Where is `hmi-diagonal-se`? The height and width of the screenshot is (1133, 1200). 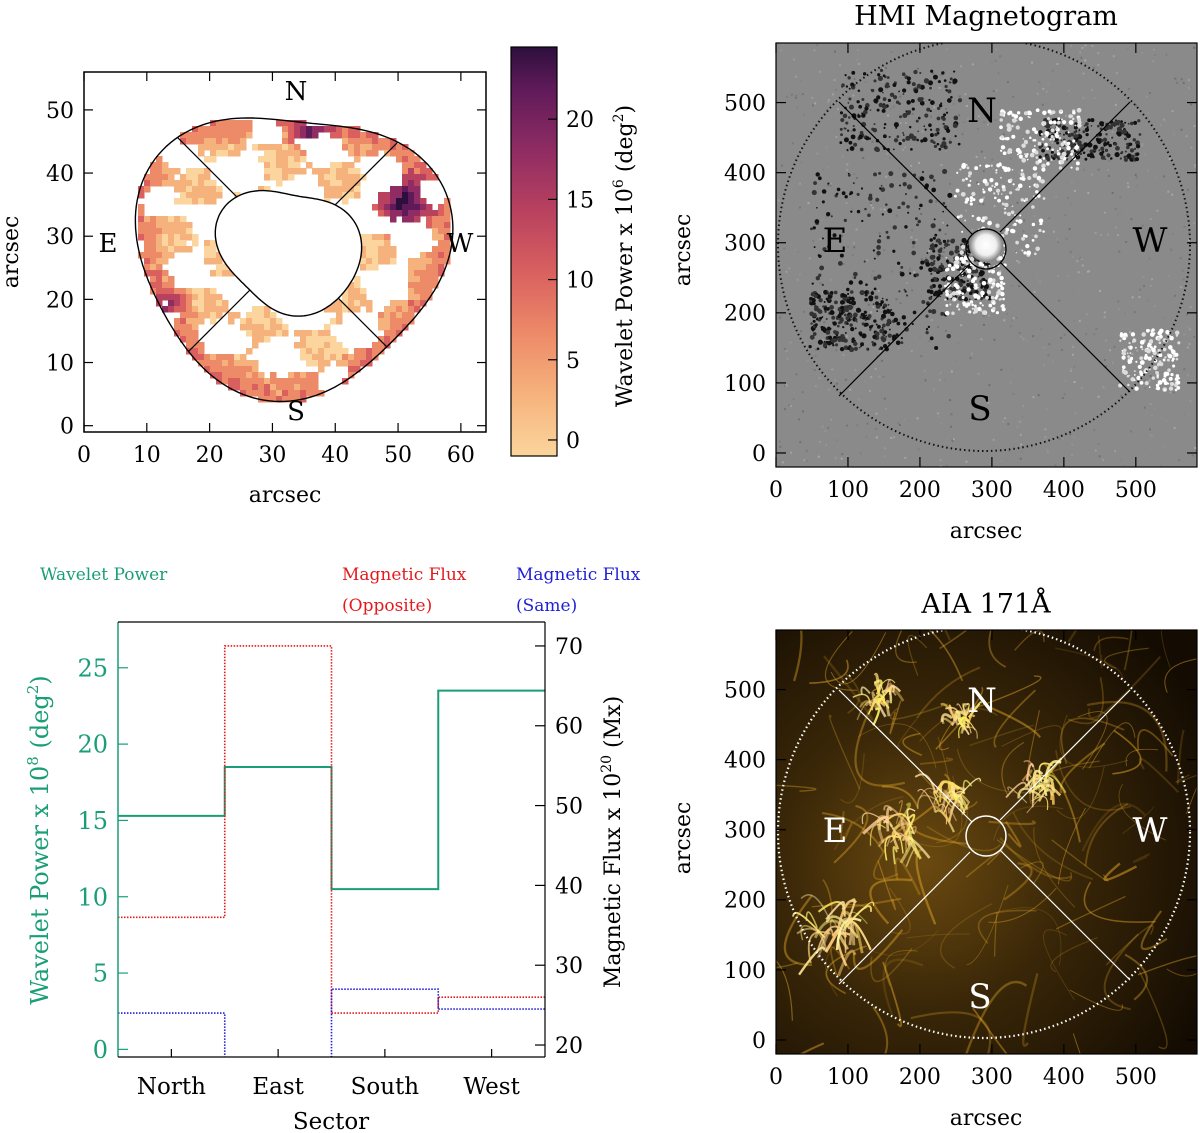
hmi-diagonal-se is located at coordinates (1065, 327).